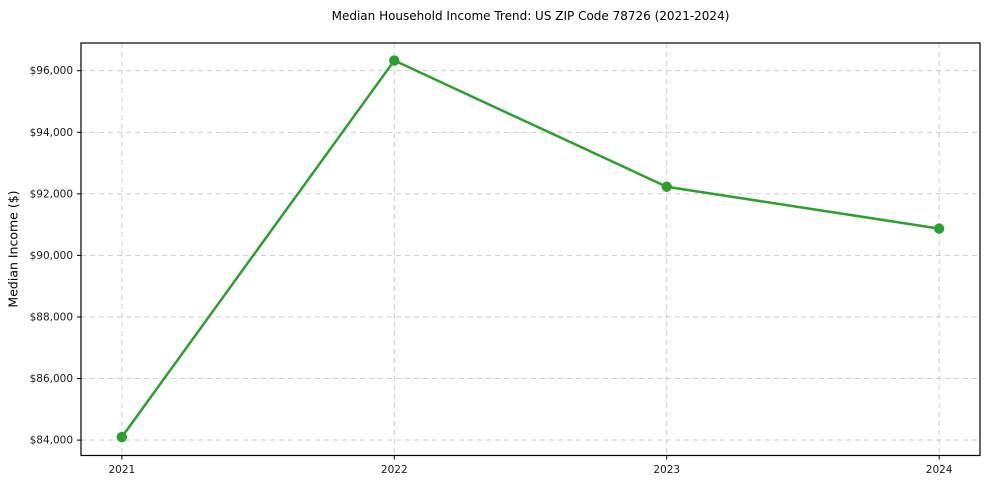 This screenshot has width=989, height=490. What do you see at coordinates (394, 470) in the screenshot?
I see `x-tick-label: 2022` at bounding box center [394, 470].